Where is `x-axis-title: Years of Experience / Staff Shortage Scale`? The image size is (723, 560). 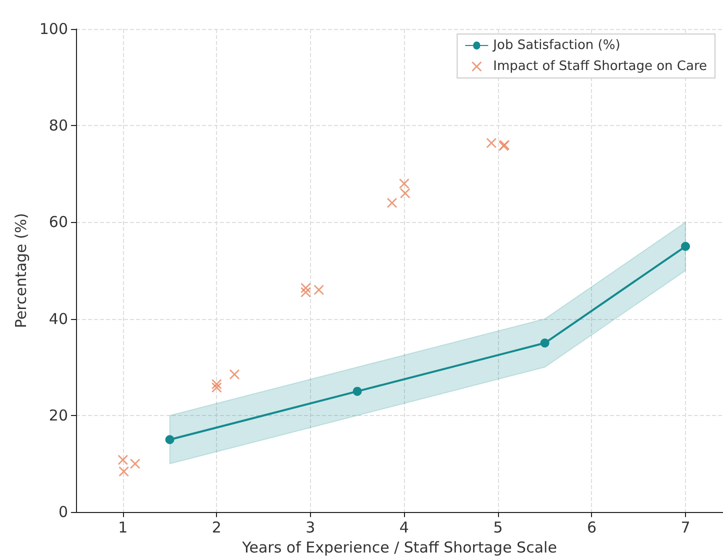 x-axis-title: Years of Experience / Staff Shortage Scale is located at coordinates (399, 547).